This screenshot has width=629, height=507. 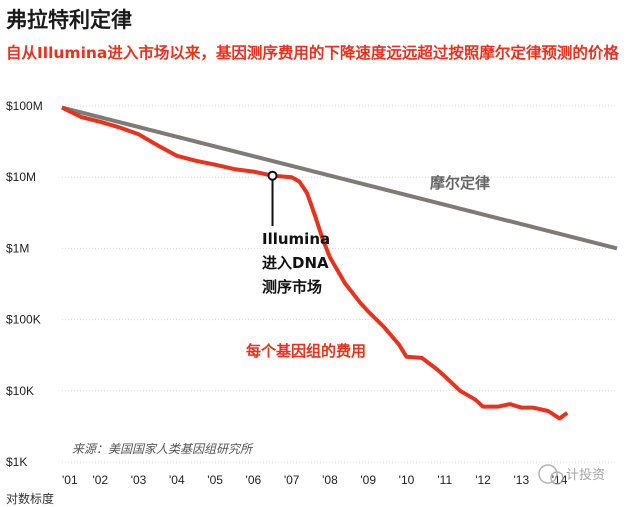 I want to click on watermark-text: 计投资, so click(x=585, y=475).